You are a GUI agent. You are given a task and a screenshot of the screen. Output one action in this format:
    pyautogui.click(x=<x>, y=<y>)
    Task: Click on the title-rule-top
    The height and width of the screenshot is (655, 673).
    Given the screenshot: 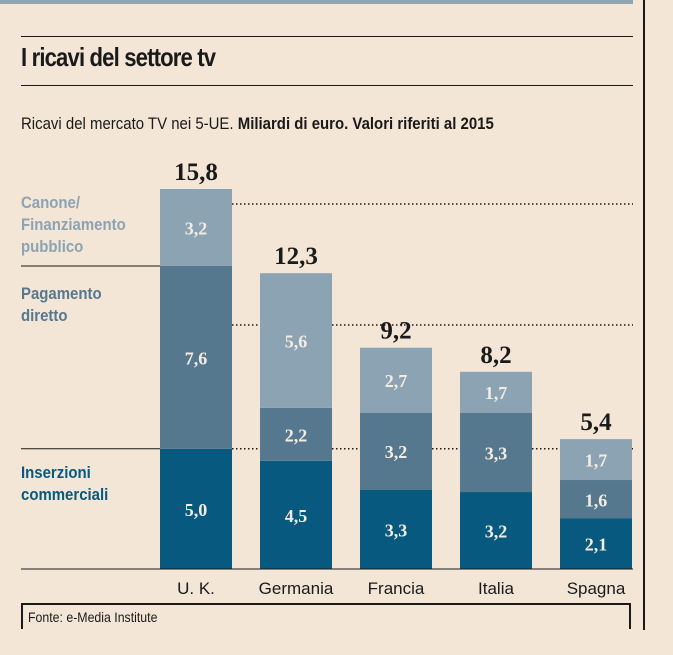 What is the action you would take?
    pyautogui.click(x=327, y=36)
    